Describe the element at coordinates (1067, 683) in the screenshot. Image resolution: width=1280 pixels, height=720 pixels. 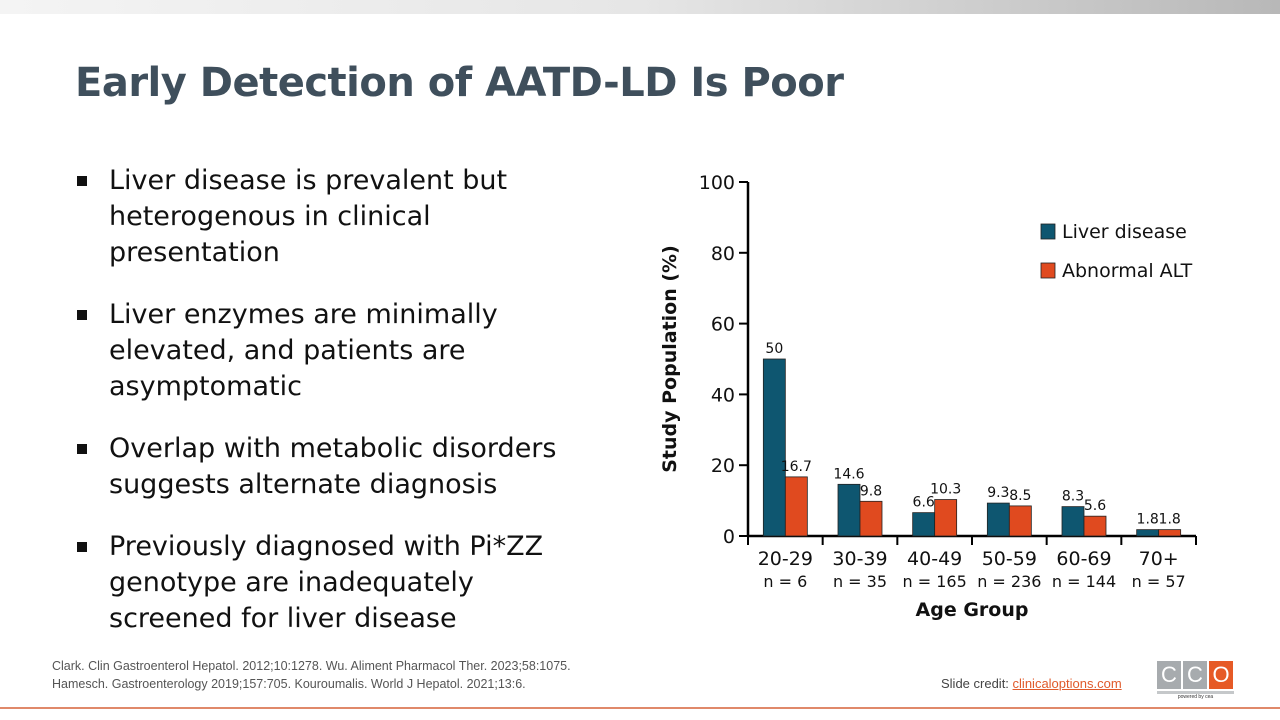
I see `credit-link: clinicaloptions.com` at that location.